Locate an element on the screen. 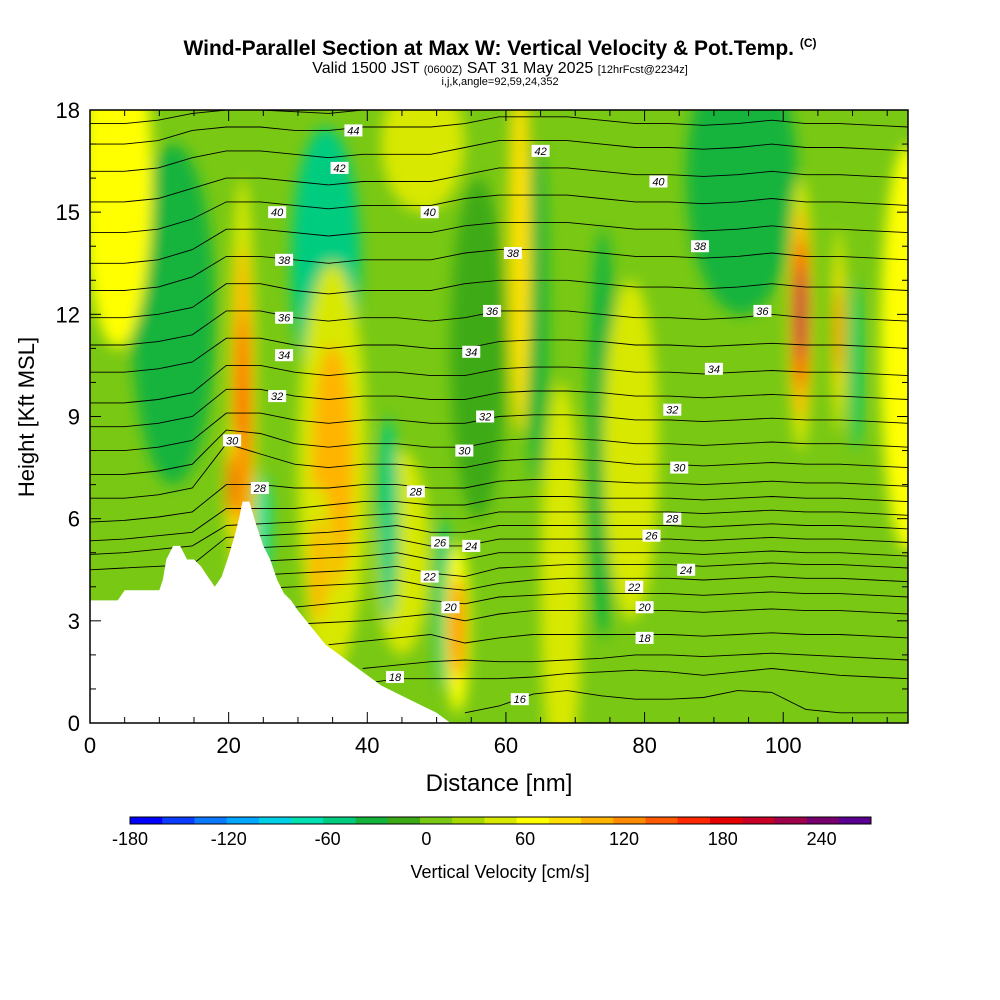 This screenshot has width=1000, height=1000. isentrope-label: 20 is located at coordinates (450, 608).